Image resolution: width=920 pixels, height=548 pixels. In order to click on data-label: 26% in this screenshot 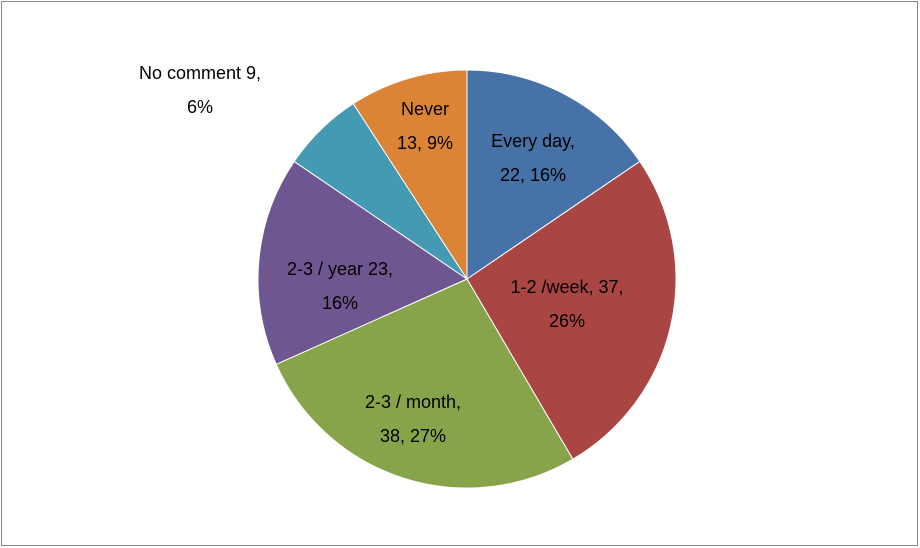, I will do `click(567, 321)`.